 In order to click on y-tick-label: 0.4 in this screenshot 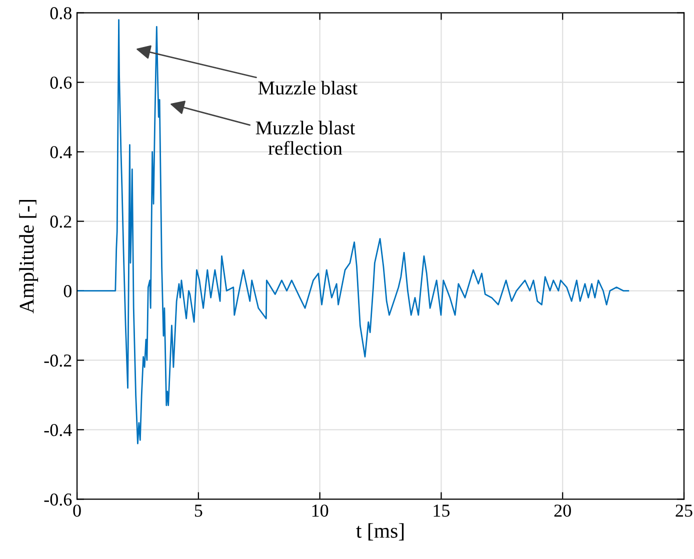, I will do `click(61, 152)`.